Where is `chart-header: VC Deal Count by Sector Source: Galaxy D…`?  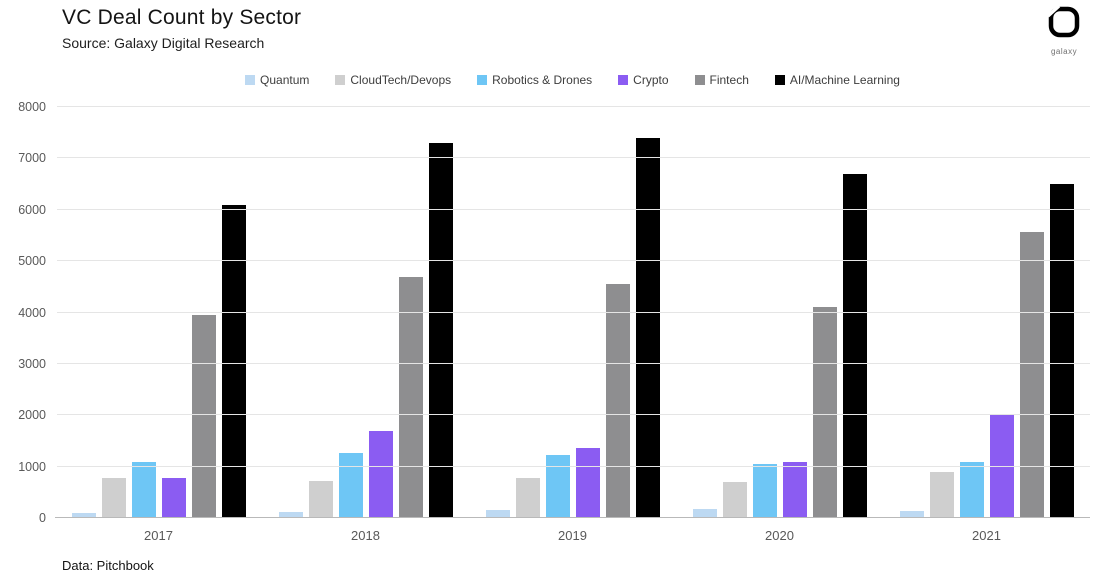 chart-header: VC Deal Count by Sector Source: Galaxy D… is located at coordinates (181, 28).